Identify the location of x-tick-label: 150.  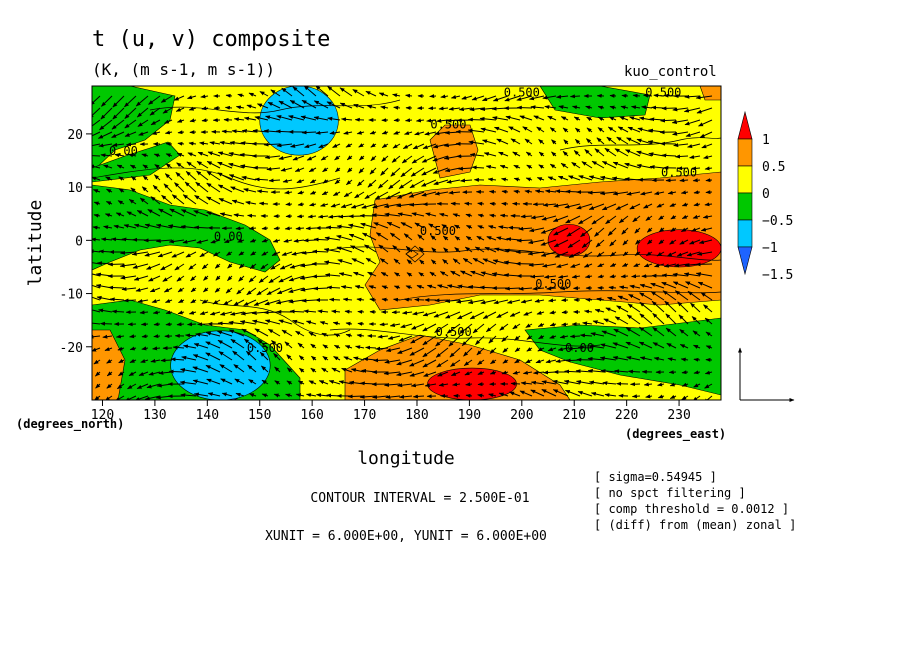
(259, 415).